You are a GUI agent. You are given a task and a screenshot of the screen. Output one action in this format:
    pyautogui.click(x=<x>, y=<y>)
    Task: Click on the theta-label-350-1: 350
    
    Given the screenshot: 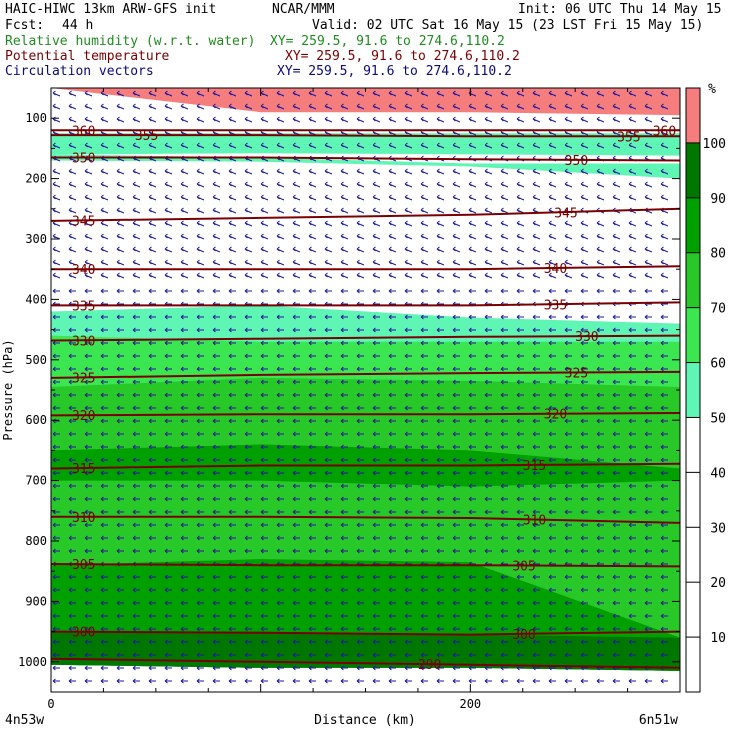 What is the action you would take?
    pyautogui.click(x=576, y=161)
    